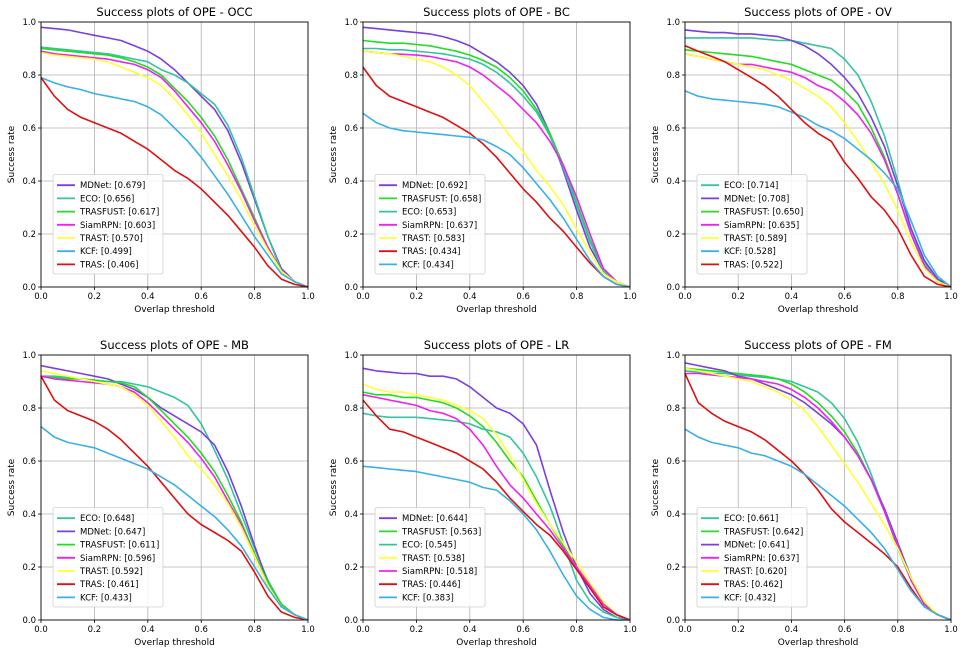  Describe the element at coordinates (109, 265) in the screenshot. I see `legend-entry-tras: TRAS: [0.406]` at that location.